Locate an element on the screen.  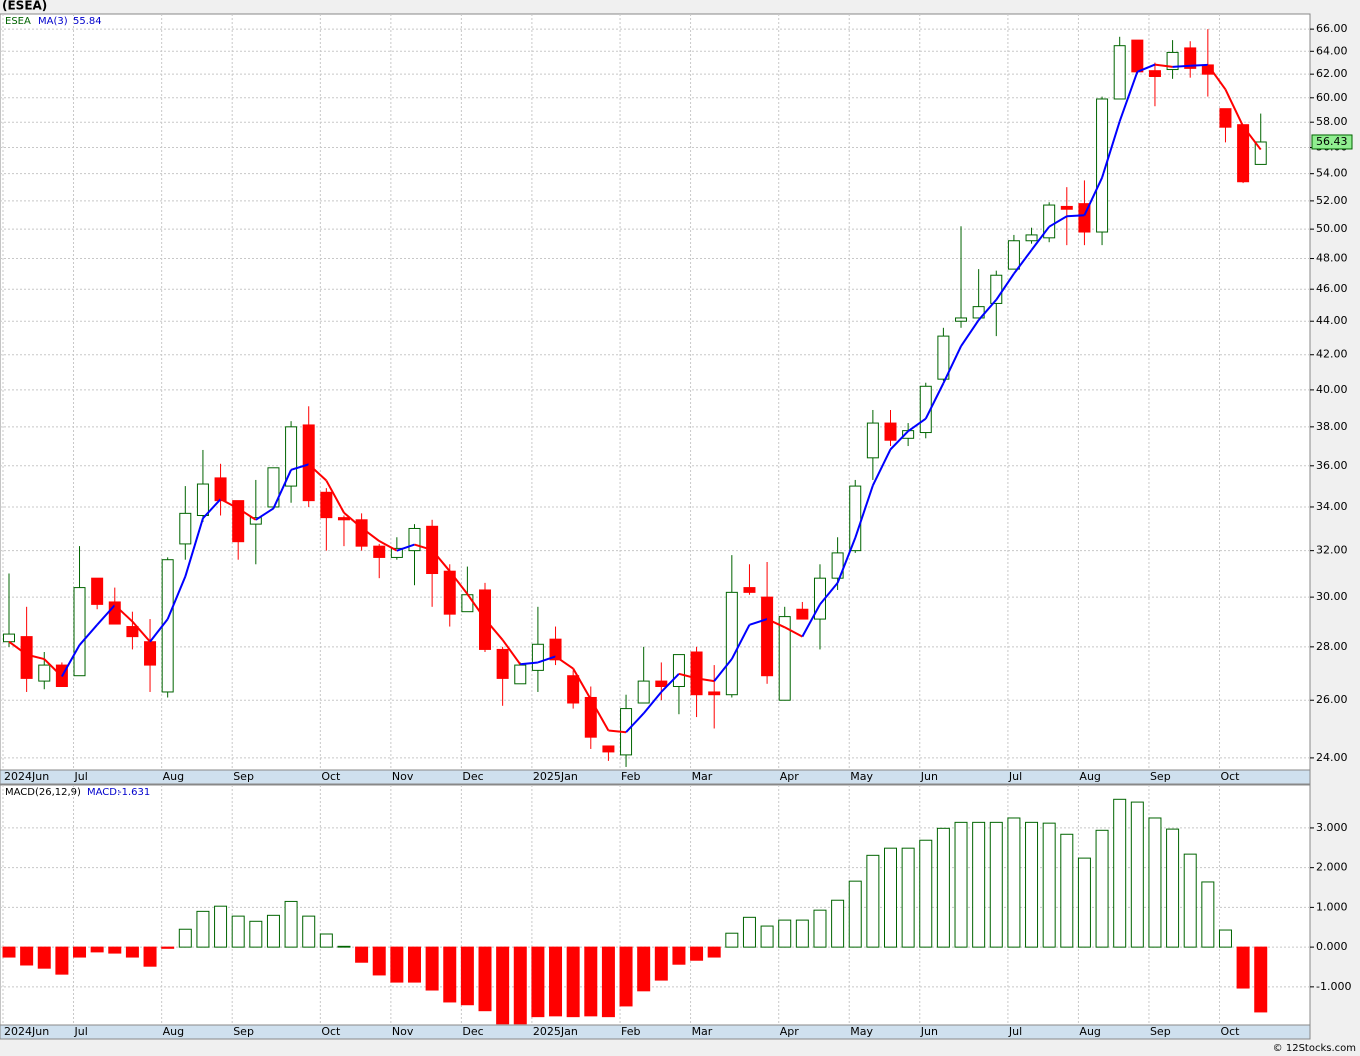
chart-title: (ESEA) is located at coordinates (24, 6).